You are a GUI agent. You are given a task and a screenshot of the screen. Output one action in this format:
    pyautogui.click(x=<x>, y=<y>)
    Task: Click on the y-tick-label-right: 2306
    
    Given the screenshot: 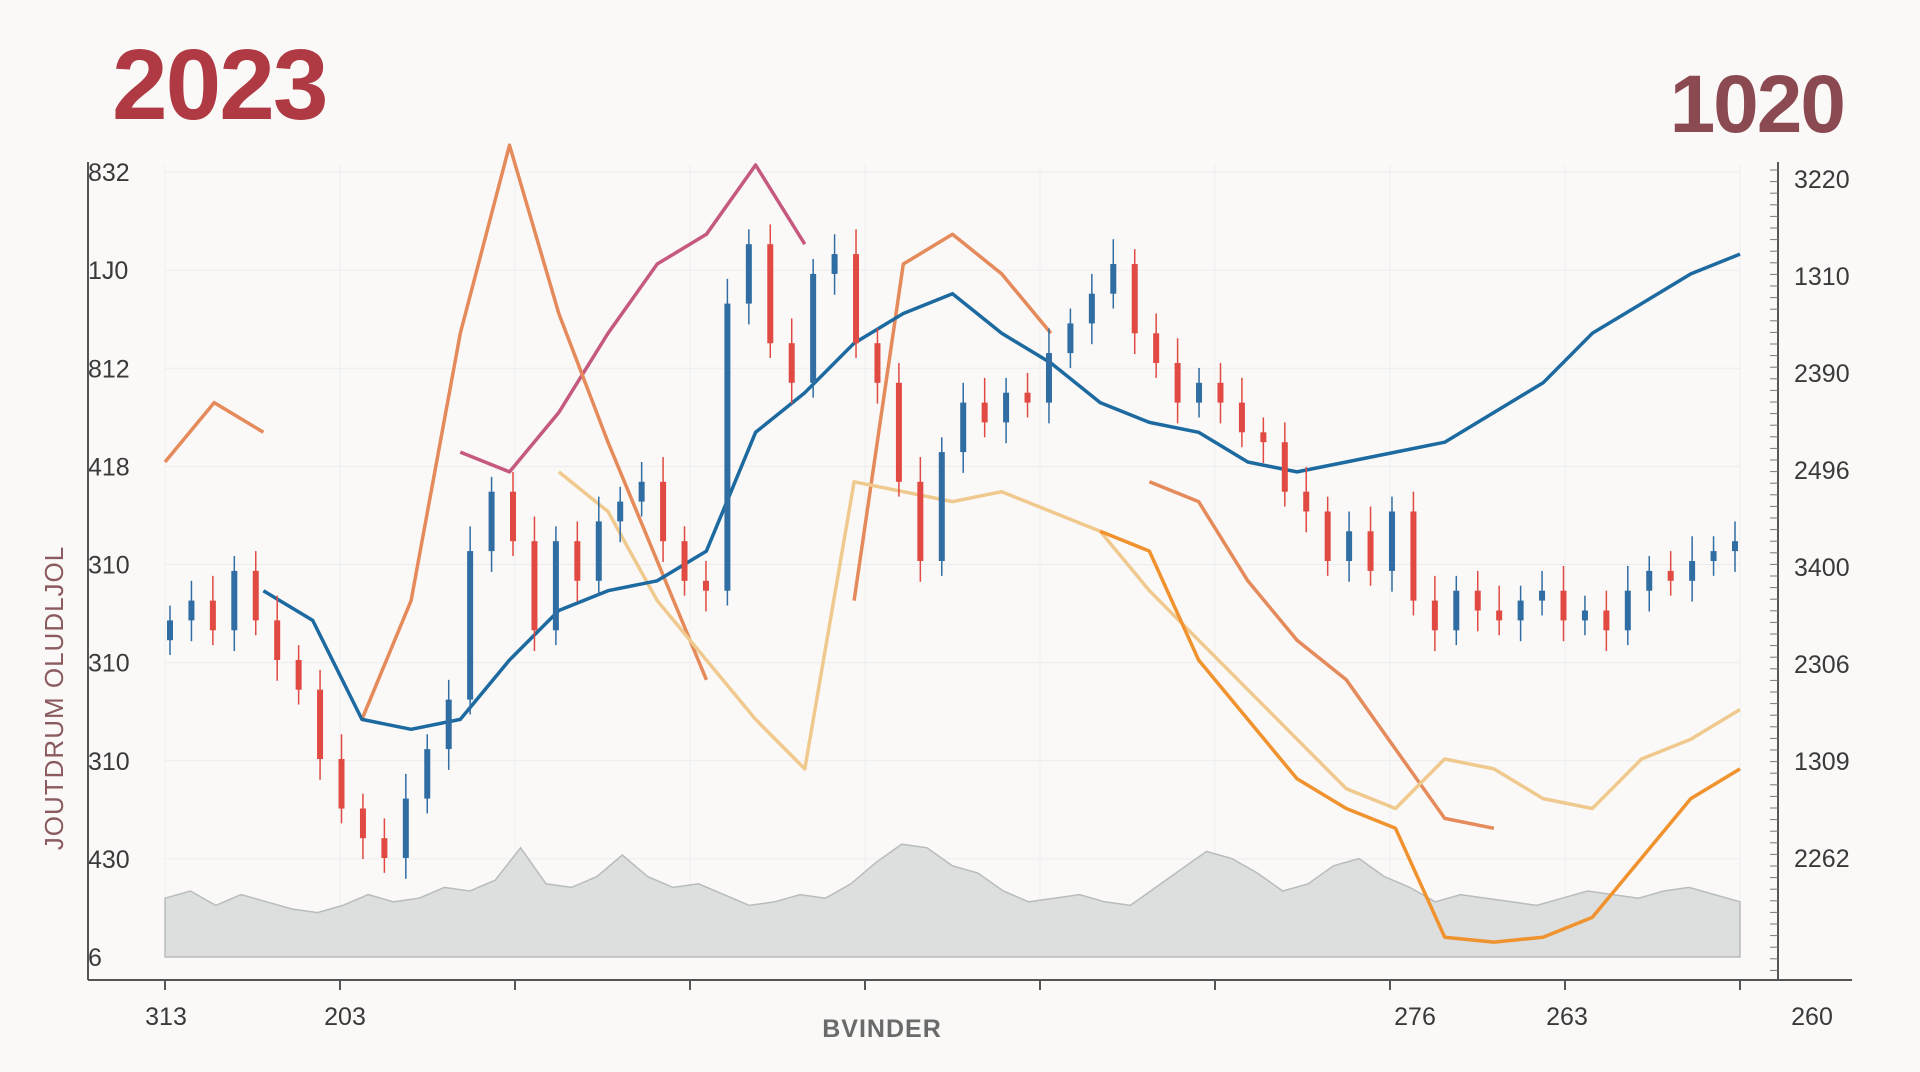 What is the action you would take?
    pyautogui.click(x=1822, y=665)
    